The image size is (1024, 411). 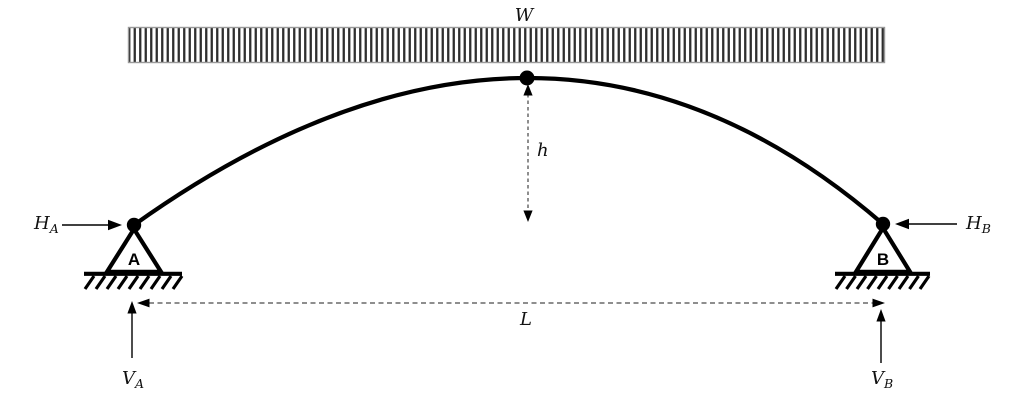 What do you see at coordinates (525, 319) in the screenshot?
I see `span-label: L` at bounding box center [525, 319].